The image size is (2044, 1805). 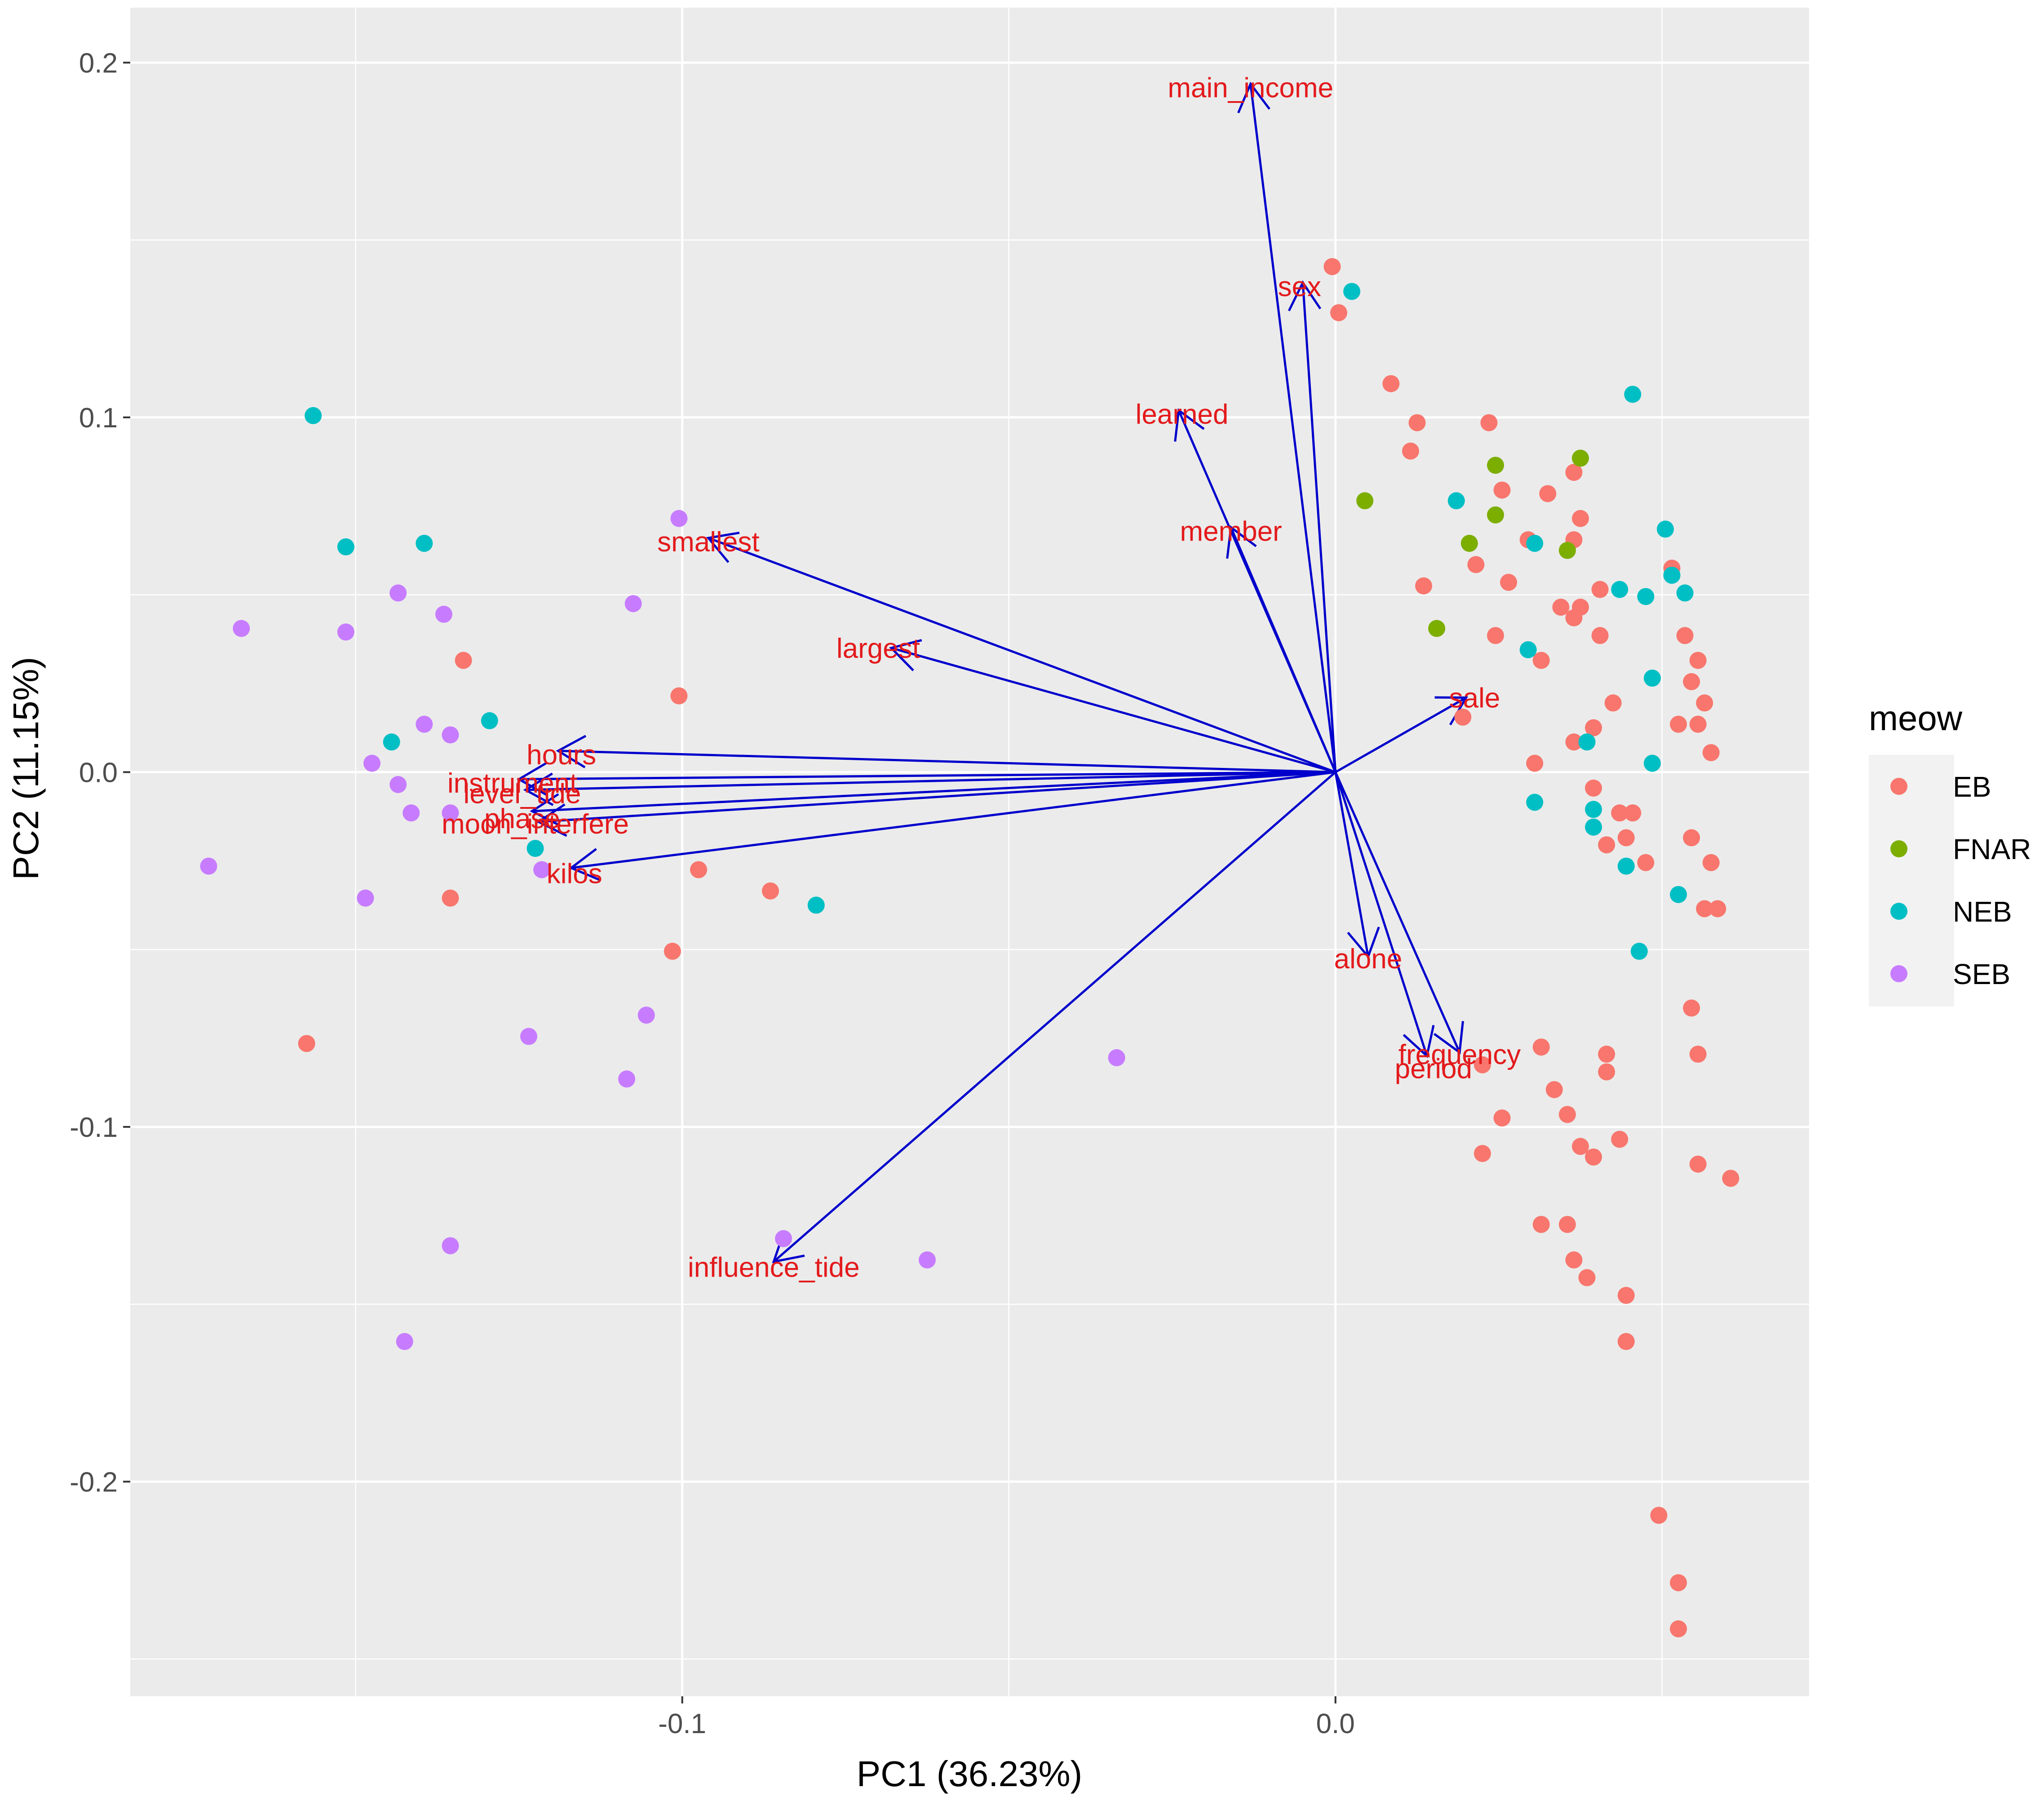 I want to click on x-axis-title: PC1 (36.23%), so click(x=969, y=1774).